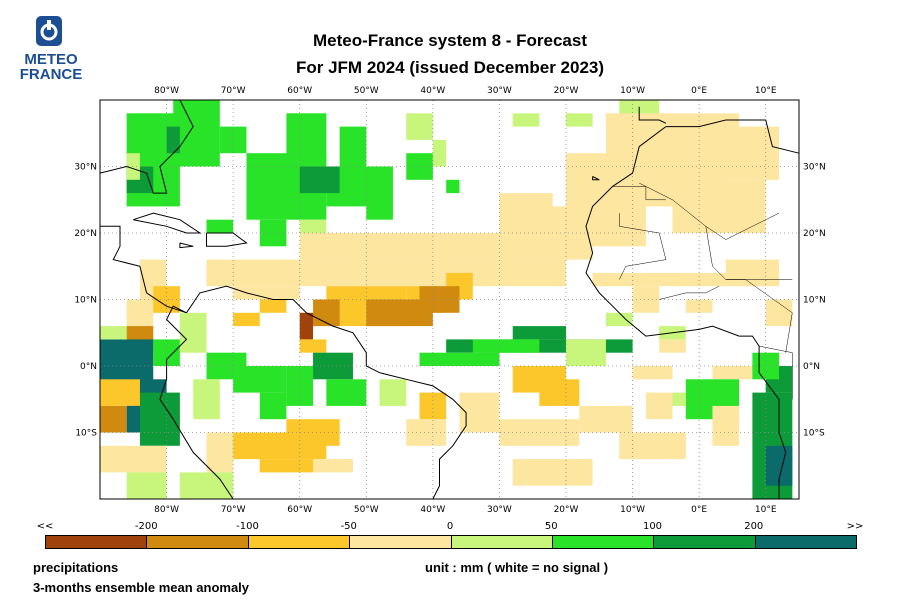  Describe the element at coordinates (85, 168) in the screenshot. I see `lat-tick-label-left: 30°N` at that location.